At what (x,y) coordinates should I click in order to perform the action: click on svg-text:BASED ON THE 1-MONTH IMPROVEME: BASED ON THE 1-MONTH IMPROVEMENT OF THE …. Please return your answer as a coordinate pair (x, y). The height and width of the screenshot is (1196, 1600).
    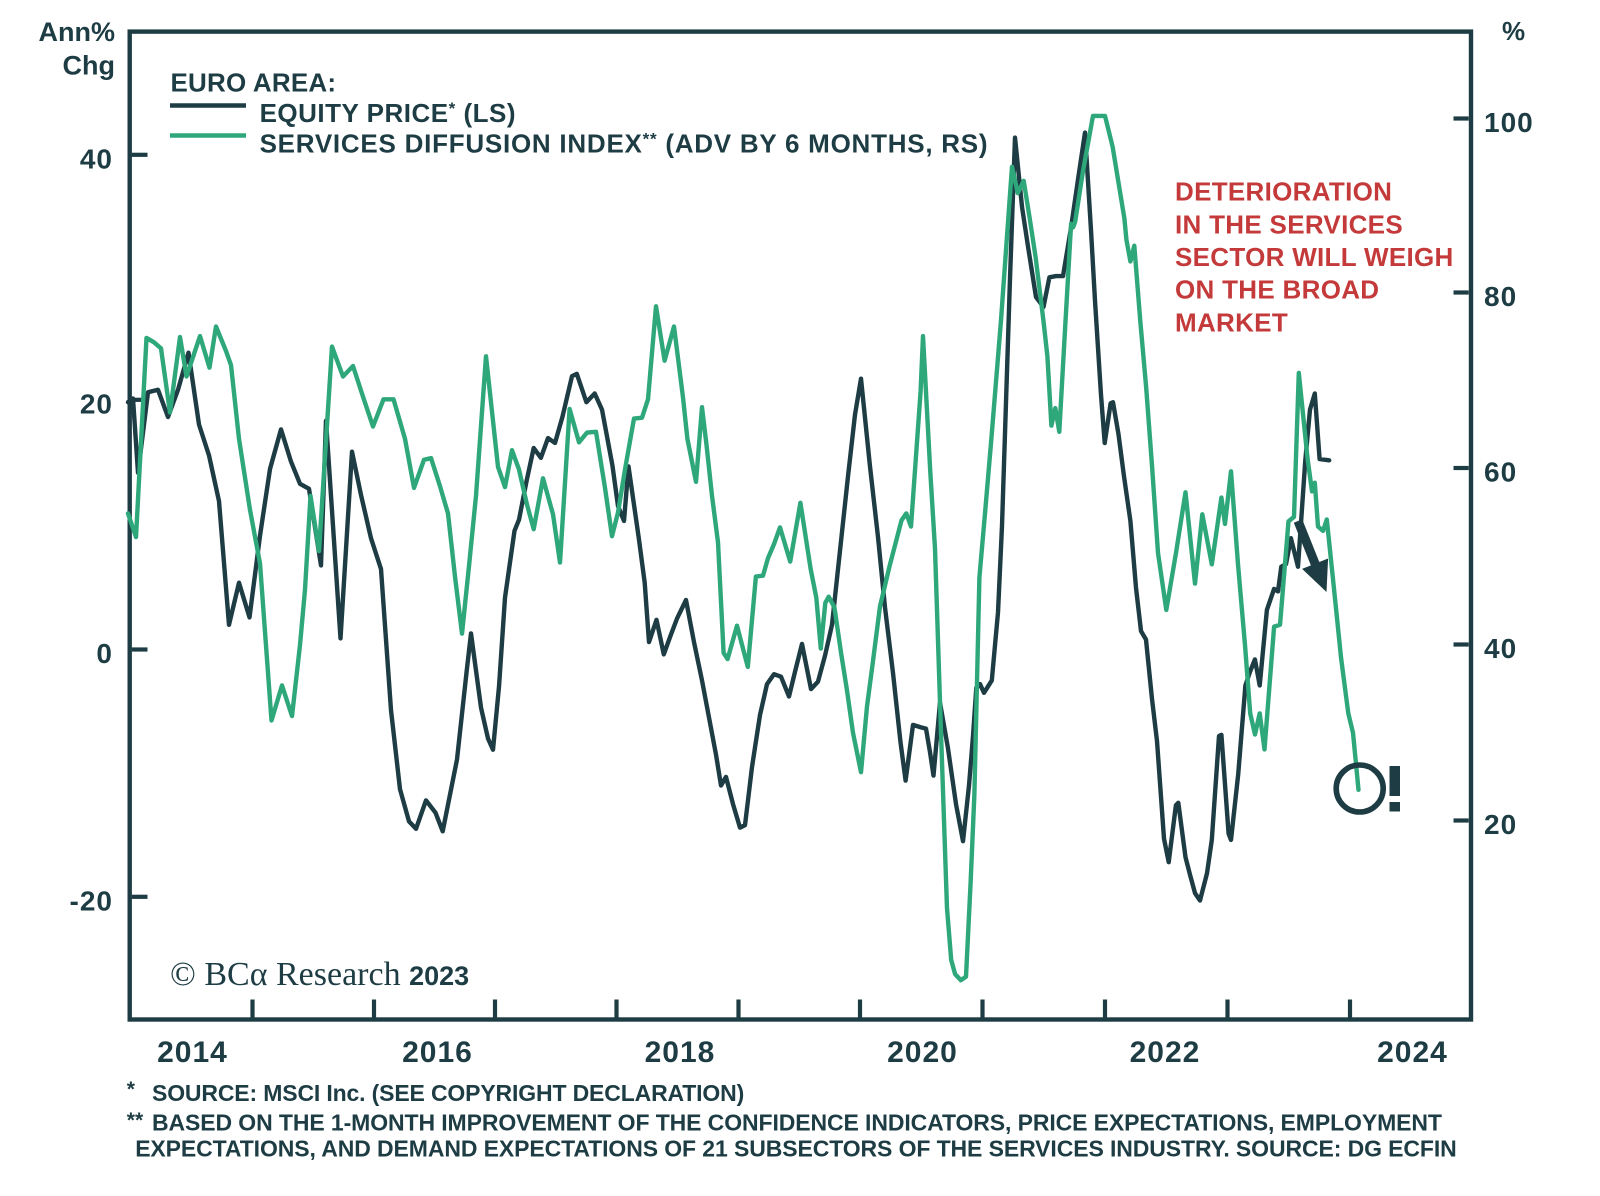
    Looking at the image, I should click on (797, 1123).